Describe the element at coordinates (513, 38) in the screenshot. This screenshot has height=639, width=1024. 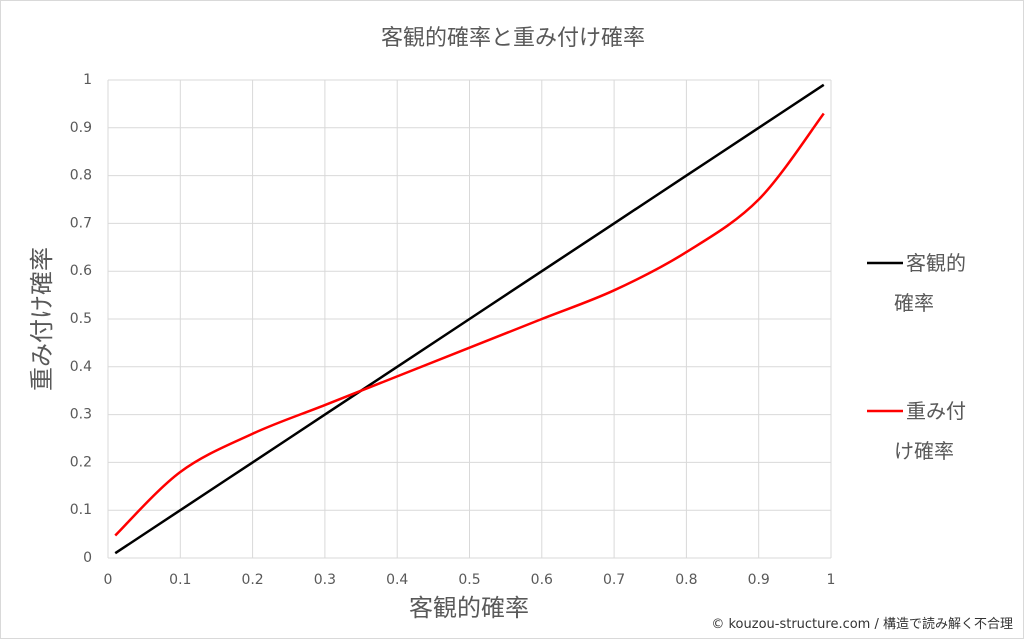
I see `chart-title: 客観的確率と重み付け確率` at that location.